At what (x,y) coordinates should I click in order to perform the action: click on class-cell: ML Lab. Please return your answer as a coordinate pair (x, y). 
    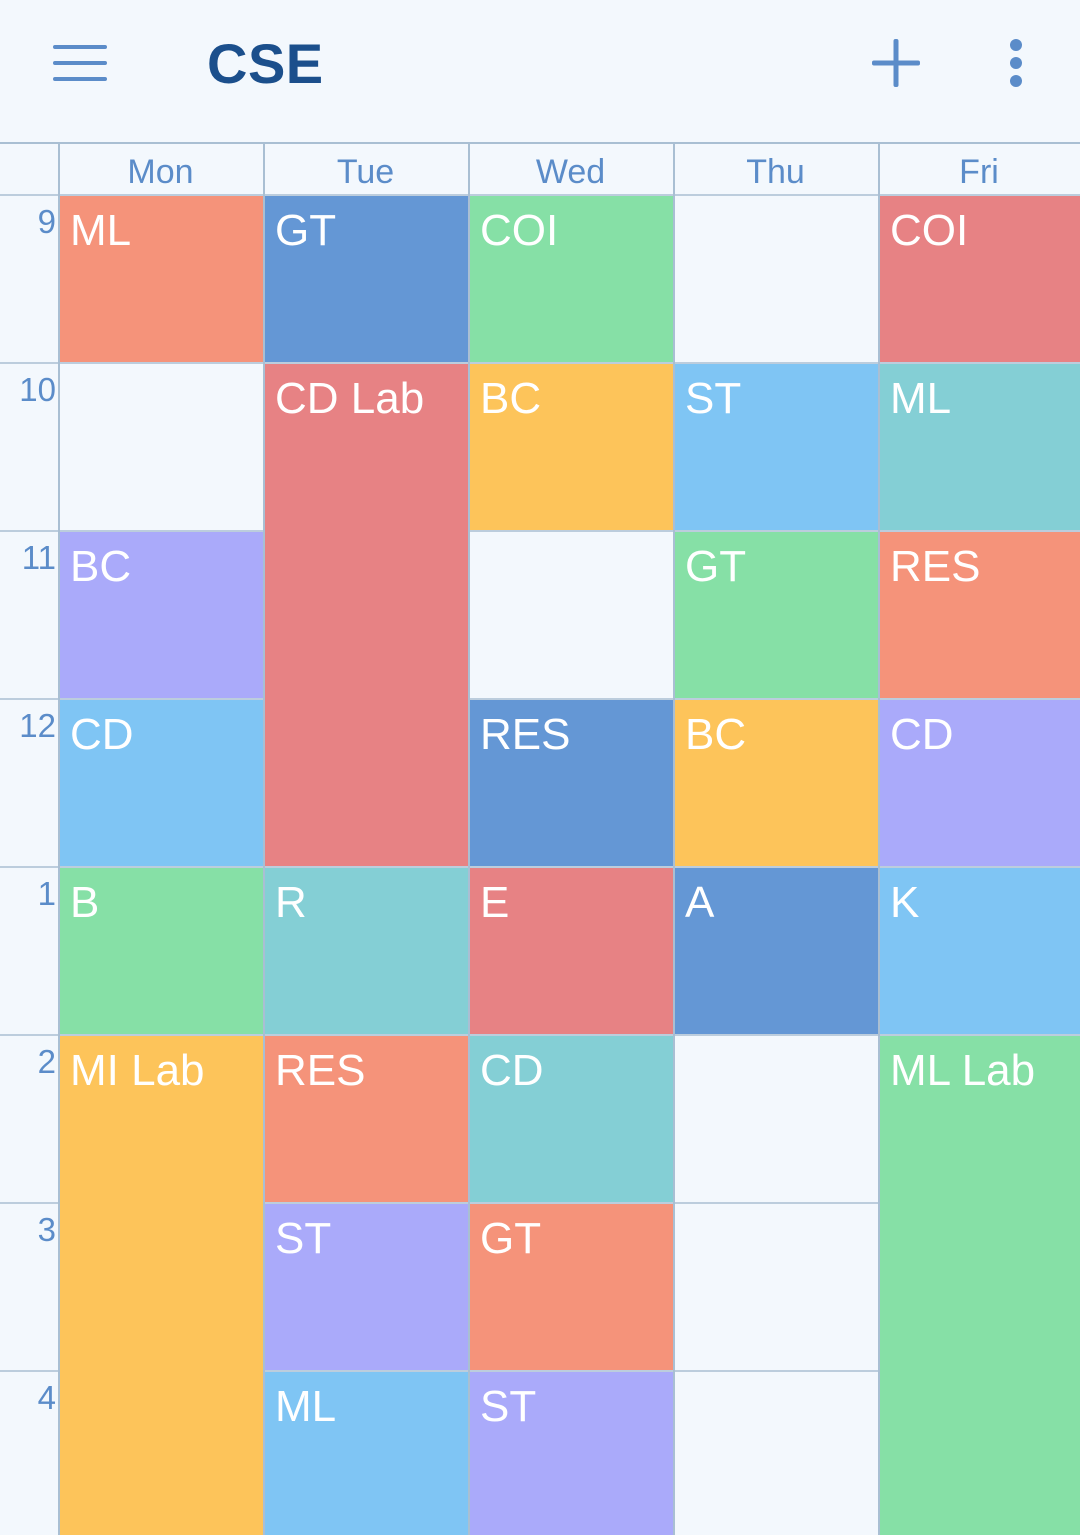
    Looking at the image, I should click on (980, 1285).